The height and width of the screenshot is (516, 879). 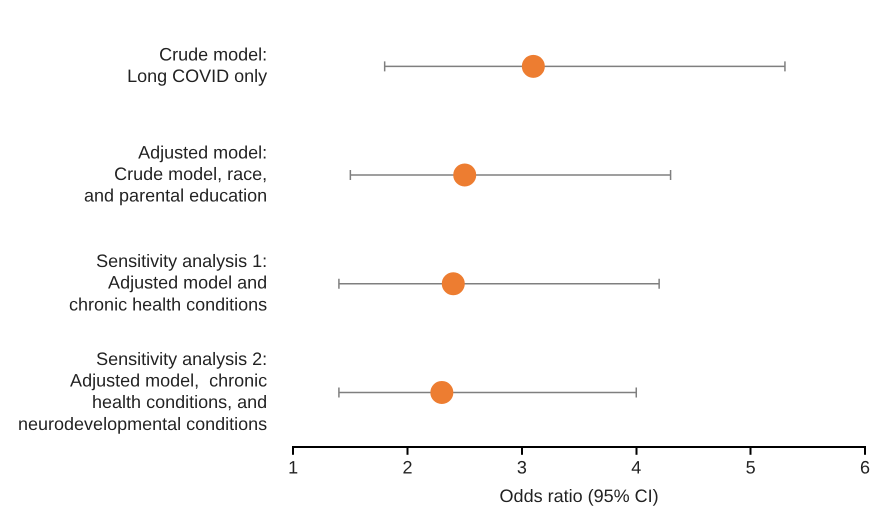 I want to click on x-tick-label: 5, so click(x=751, y=468).